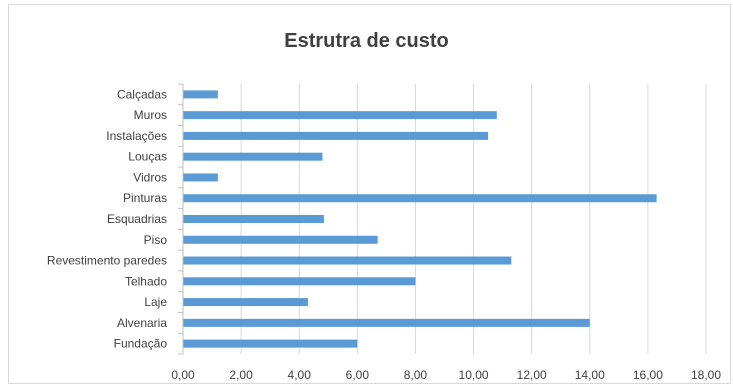 This screenshot has width=733, height=386. Describe the element at coordinates (532, 375) in the screenshot. I see `x-tick-label: 12,00` at that location.